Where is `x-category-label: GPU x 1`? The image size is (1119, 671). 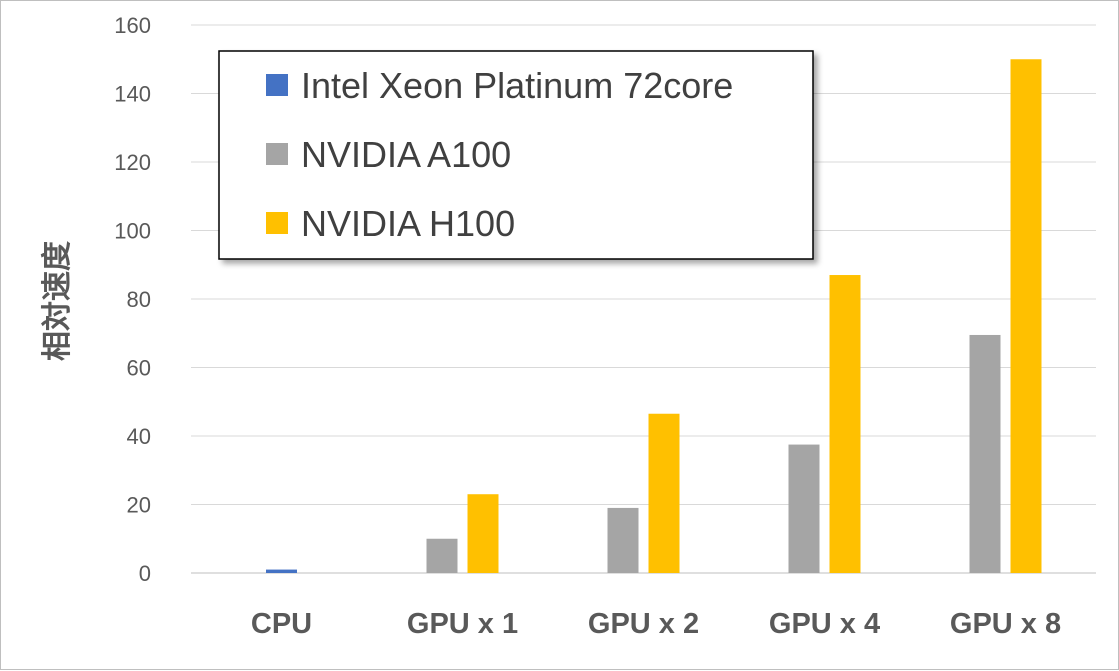 x-category-label: GPU x 1 is located at coordinates (462, 624).